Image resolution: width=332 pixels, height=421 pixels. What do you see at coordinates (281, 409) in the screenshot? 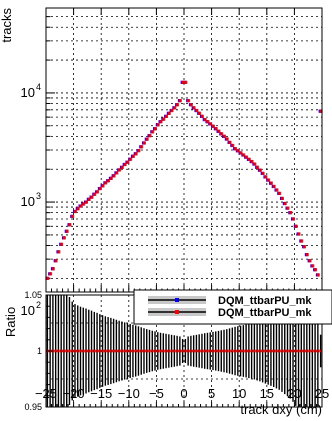
I see `x-axis-label: track dxy (cm)` at bounding box center [281, 409].